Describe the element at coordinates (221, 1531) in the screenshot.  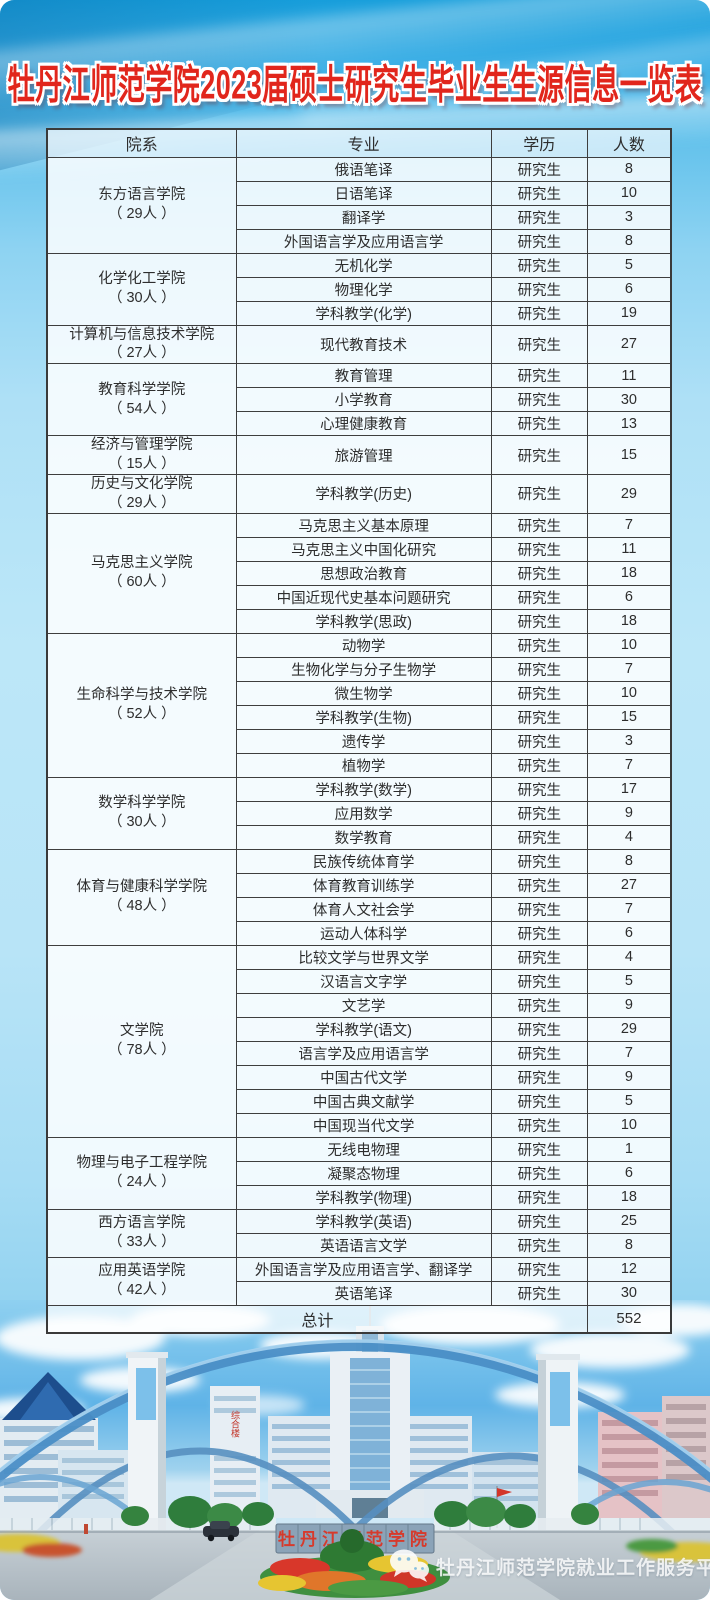
I see `car` at that location.